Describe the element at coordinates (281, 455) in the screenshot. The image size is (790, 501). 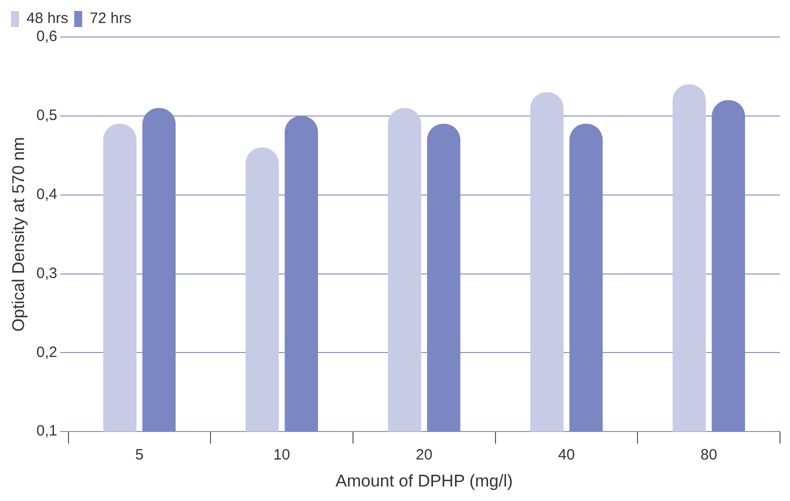
I see `x-tick-label: 10` at that location.